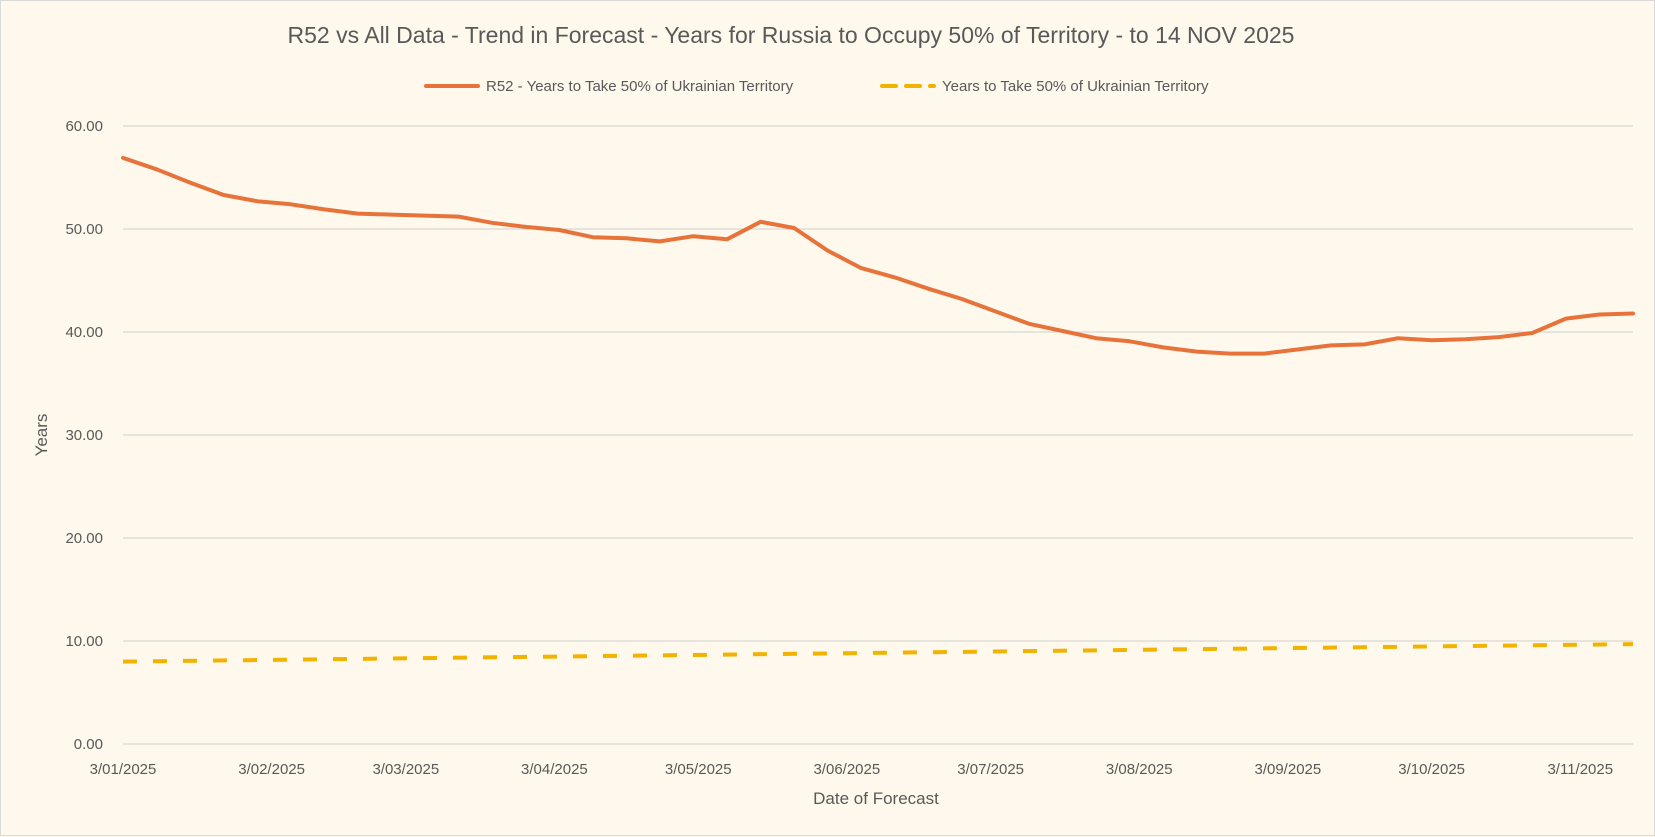  What do you see at coordinates (1431, 769) in the screenshot?
I see `x-tick-label: 3/10/2025` at bounding box center [1431, 769].